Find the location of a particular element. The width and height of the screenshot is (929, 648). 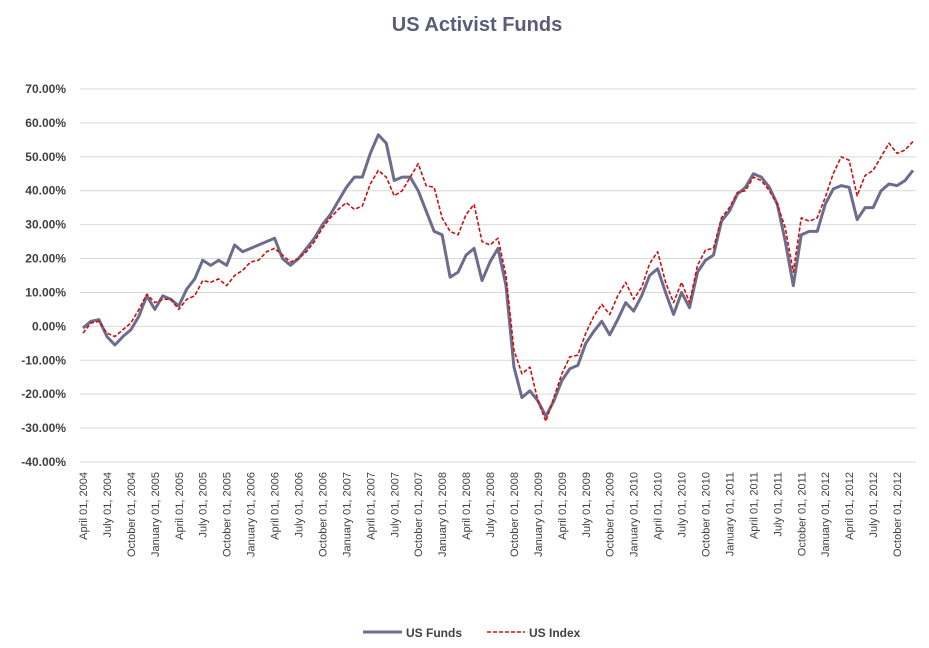

x-tick-label: October 01, 2011 is located at coordinates (802, 514).